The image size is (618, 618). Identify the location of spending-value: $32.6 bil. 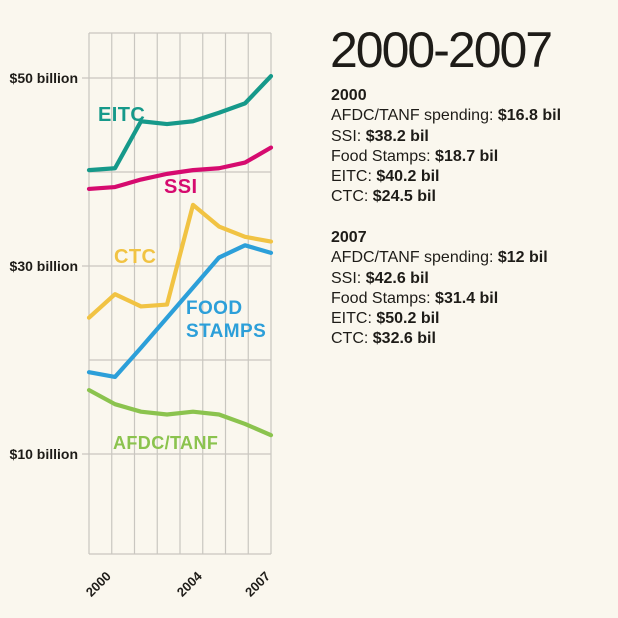
(404, 339).